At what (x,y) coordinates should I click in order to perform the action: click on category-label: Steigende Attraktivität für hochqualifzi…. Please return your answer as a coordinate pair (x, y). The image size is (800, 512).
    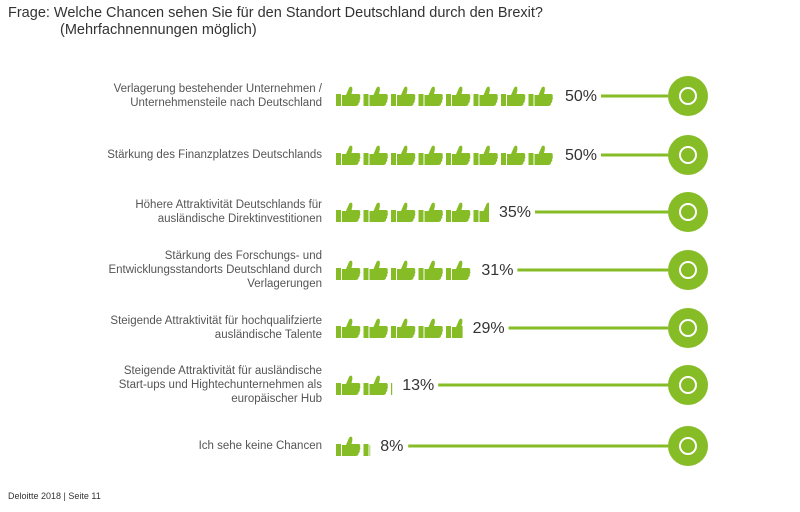
    Looking at the image, I should click on (216, 328).